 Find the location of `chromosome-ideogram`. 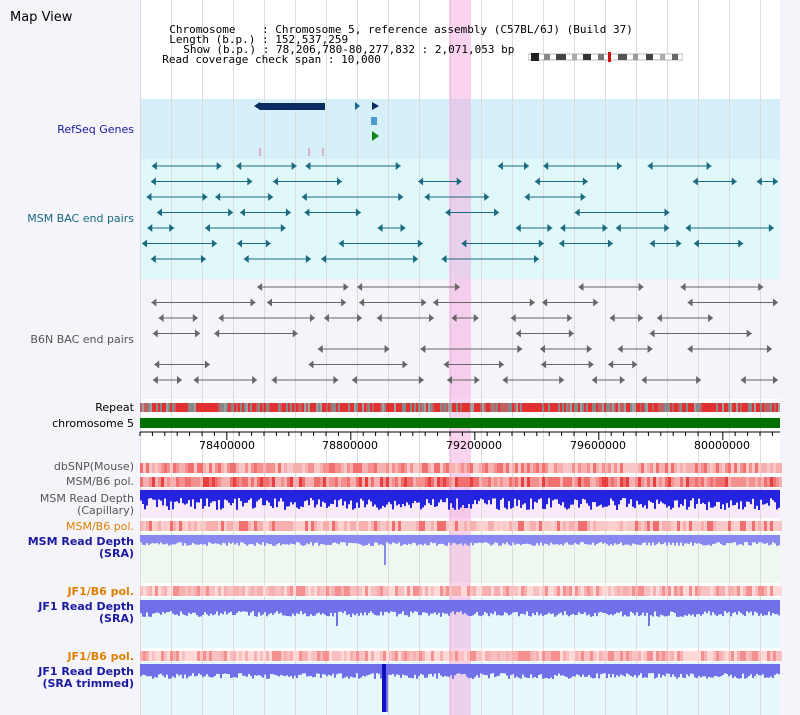

chromosome-ideogram is located at coordinates (605, 57).